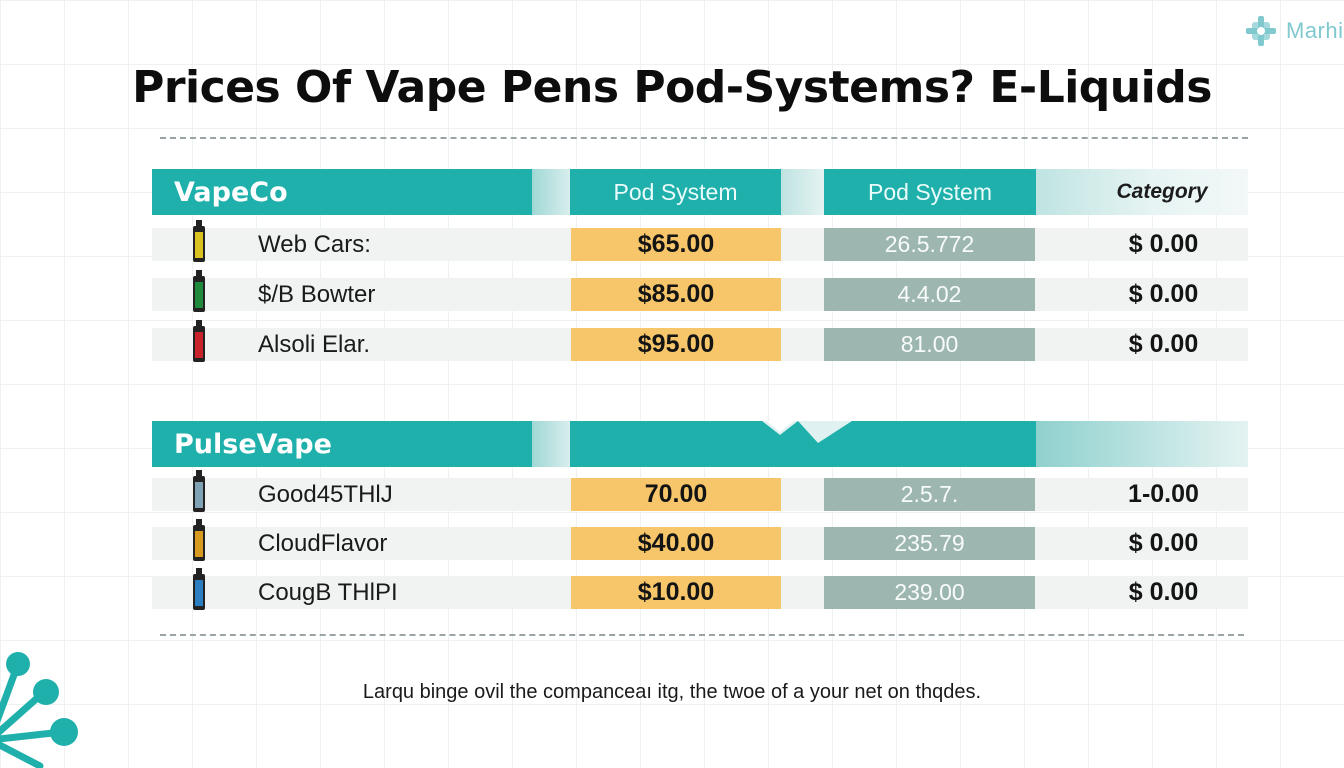 The height and width of the screenshot is (768, 1344). Describe the element at coordinates (1142, 192) in the screenshot. I see `column-header-category: Category` at that location.